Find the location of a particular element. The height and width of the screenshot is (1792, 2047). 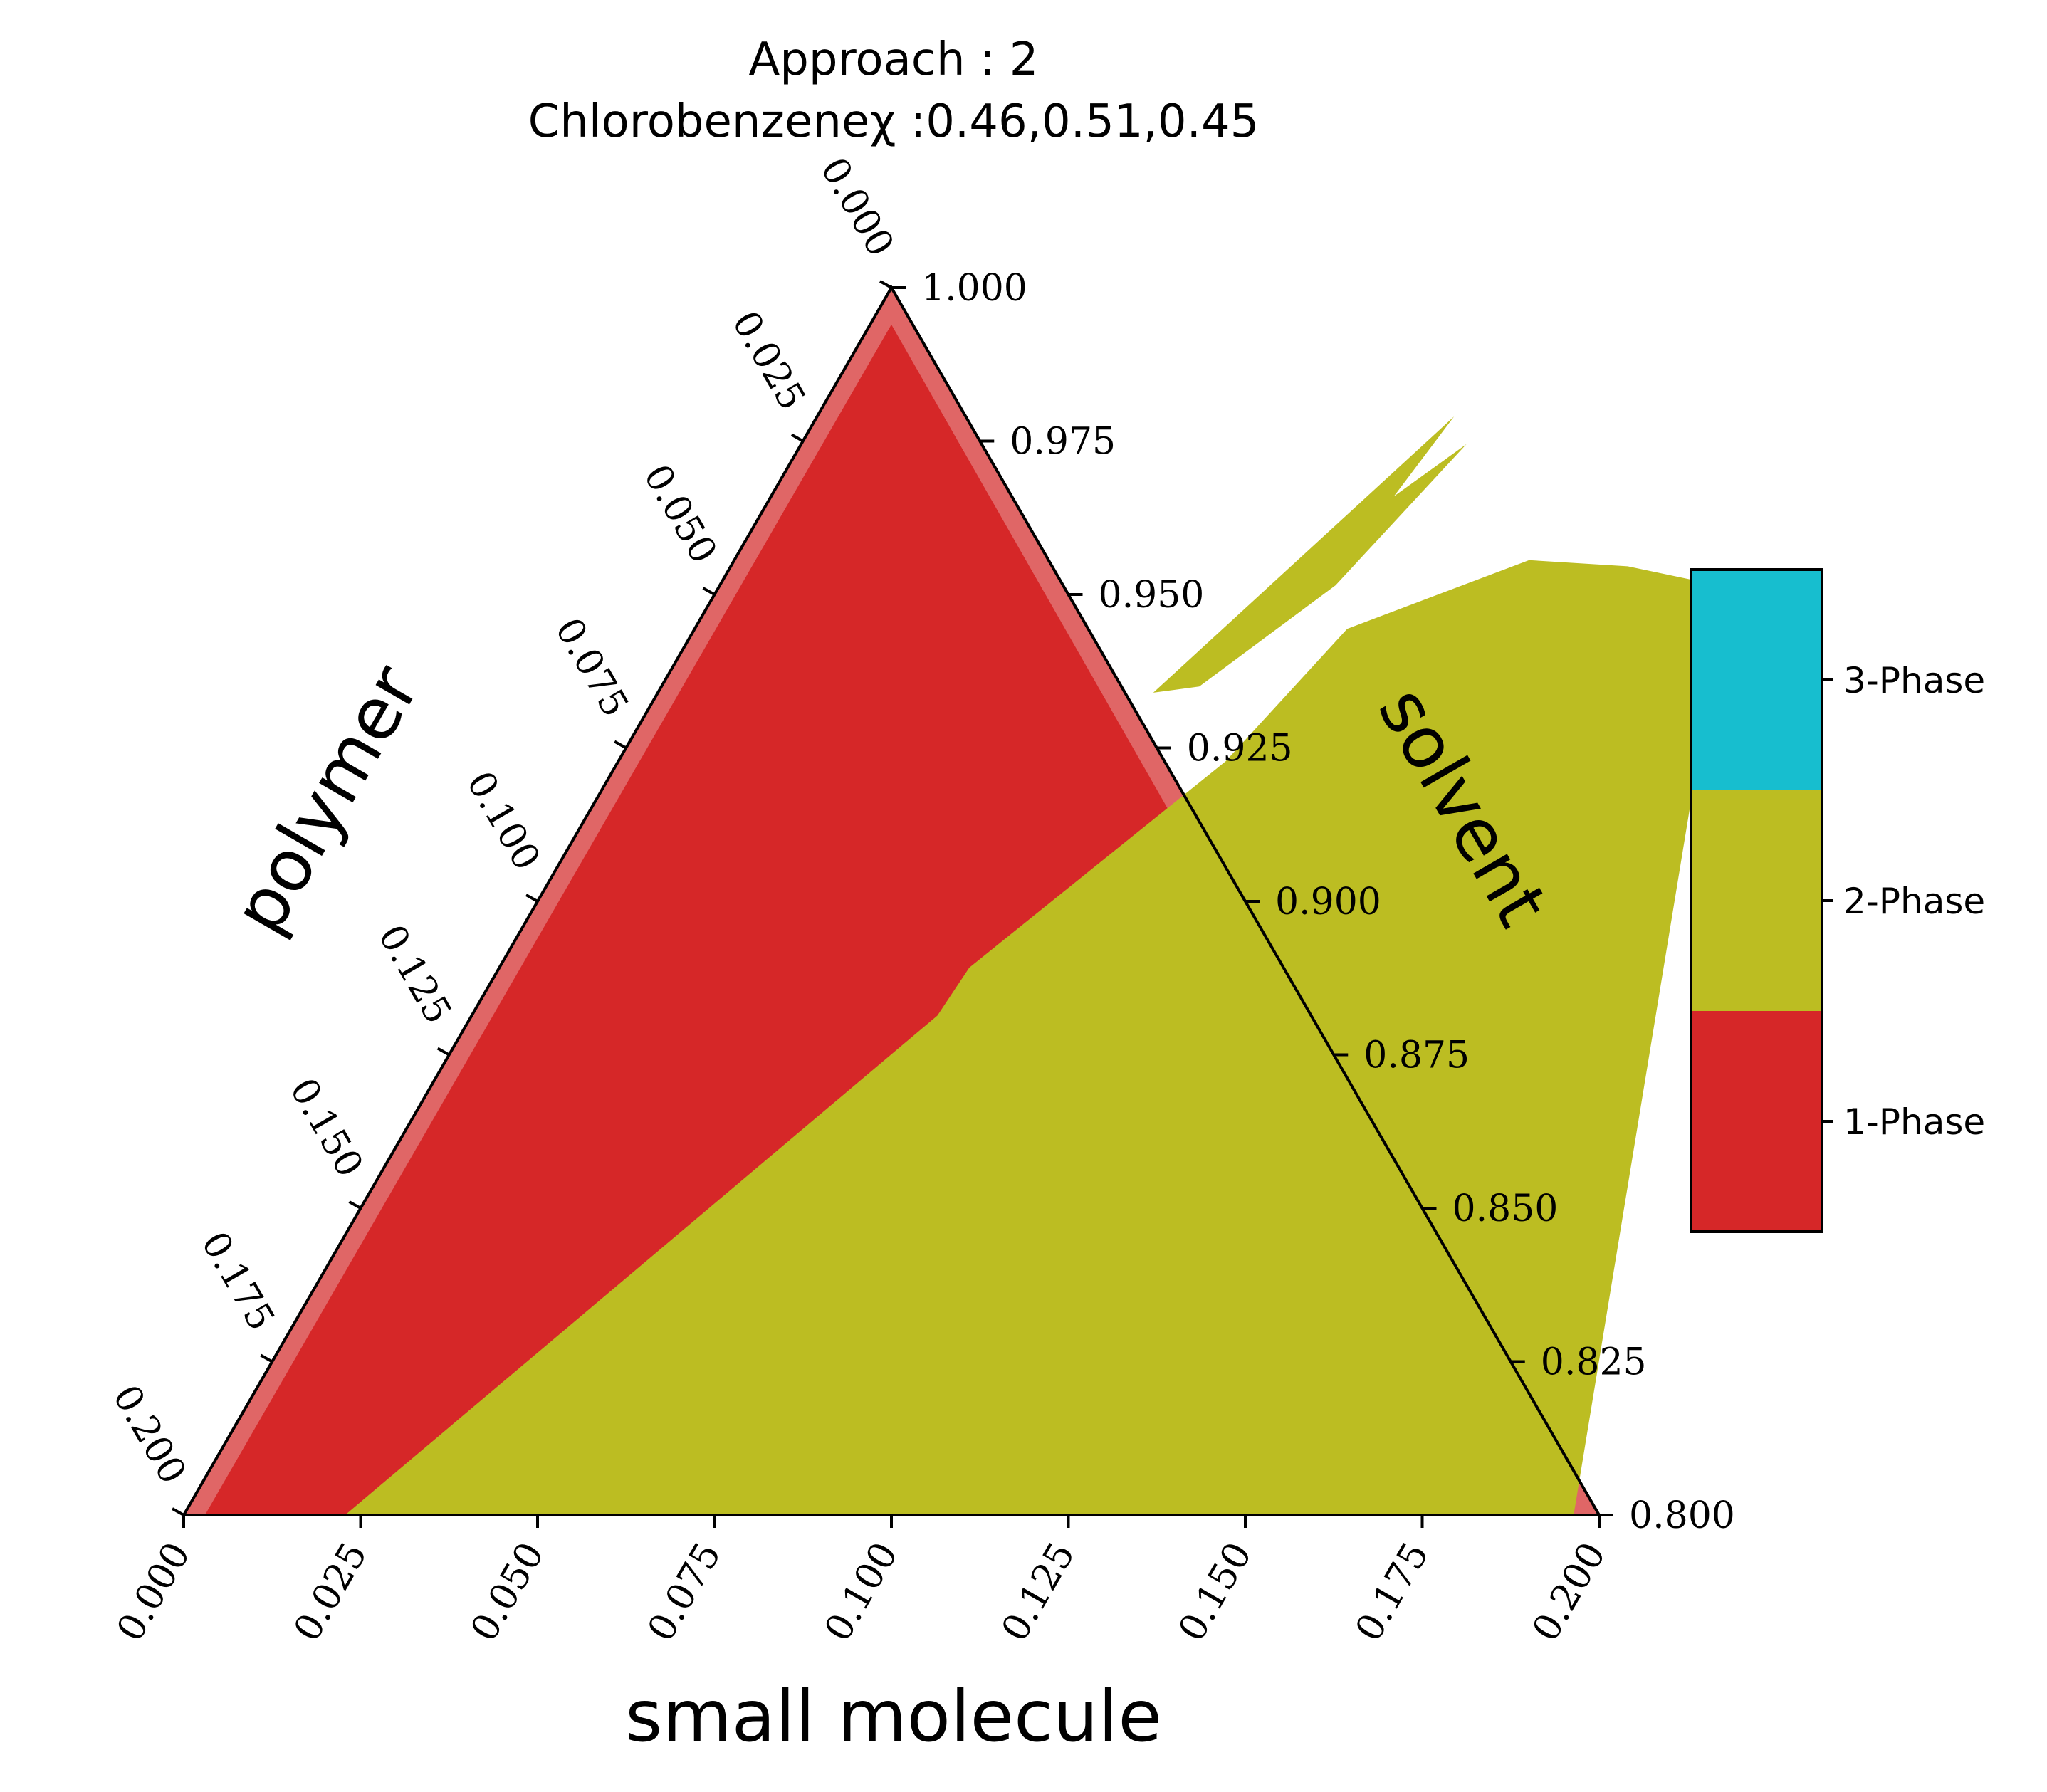

chart-title-line-2: Chlorobenzeneχ :0.46,0.51,0.45 is located at coordinates (894, 122).